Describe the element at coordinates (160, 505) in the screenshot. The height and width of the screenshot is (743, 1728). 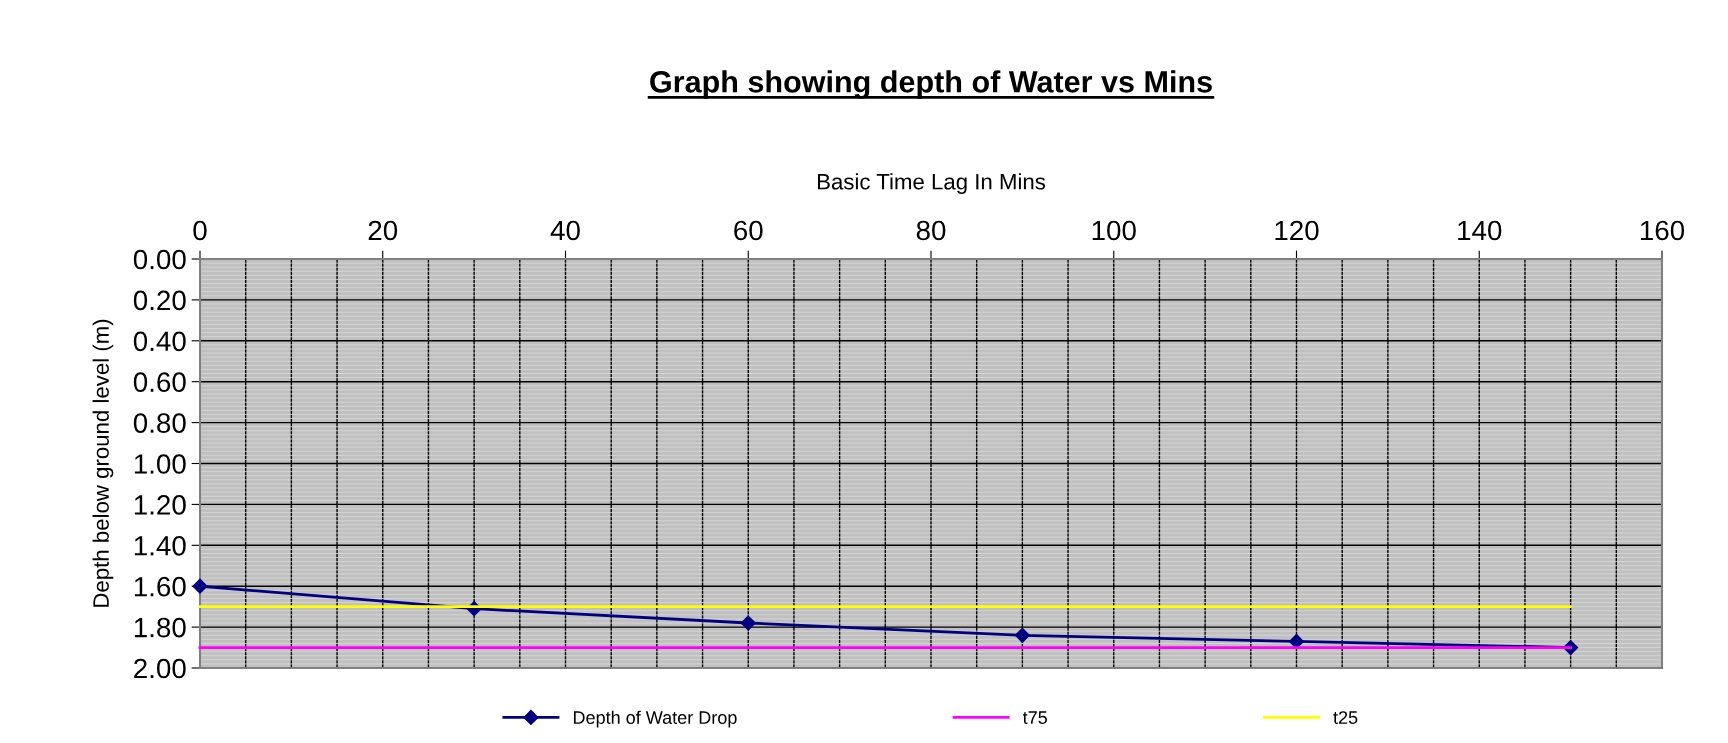
I see `y-tick-label: 1.20` at that location.